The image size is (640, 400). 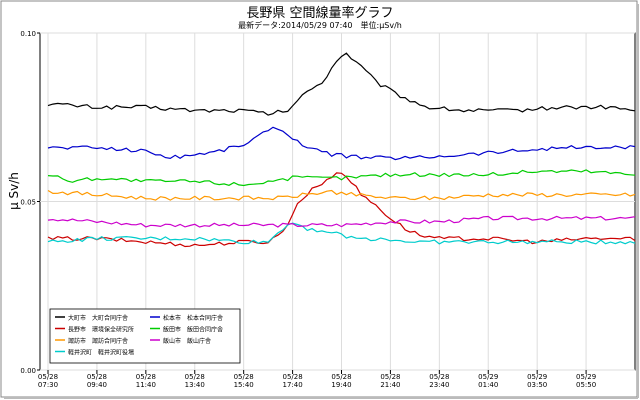 I want to click on x-tick-time-label: 05:50, so click(x=586, y=385).